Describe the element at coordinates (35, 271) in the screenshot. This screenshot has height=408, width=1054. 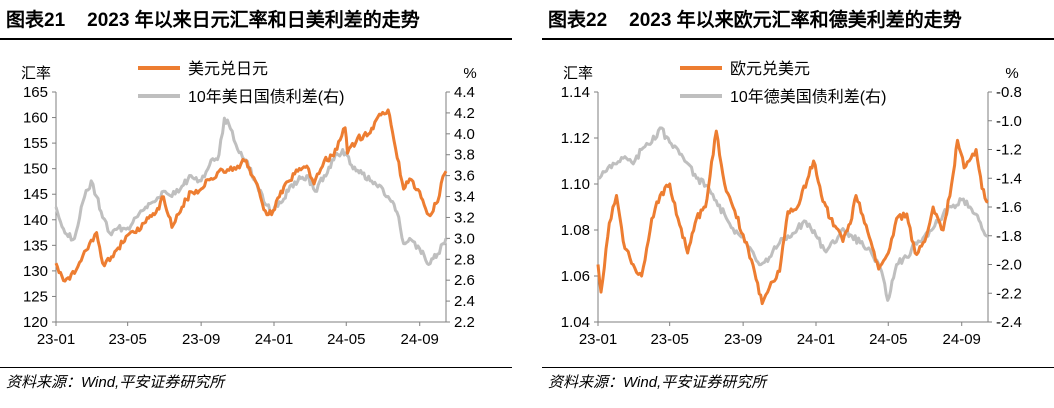
I see `y-left-tick-label: 130` at that location.